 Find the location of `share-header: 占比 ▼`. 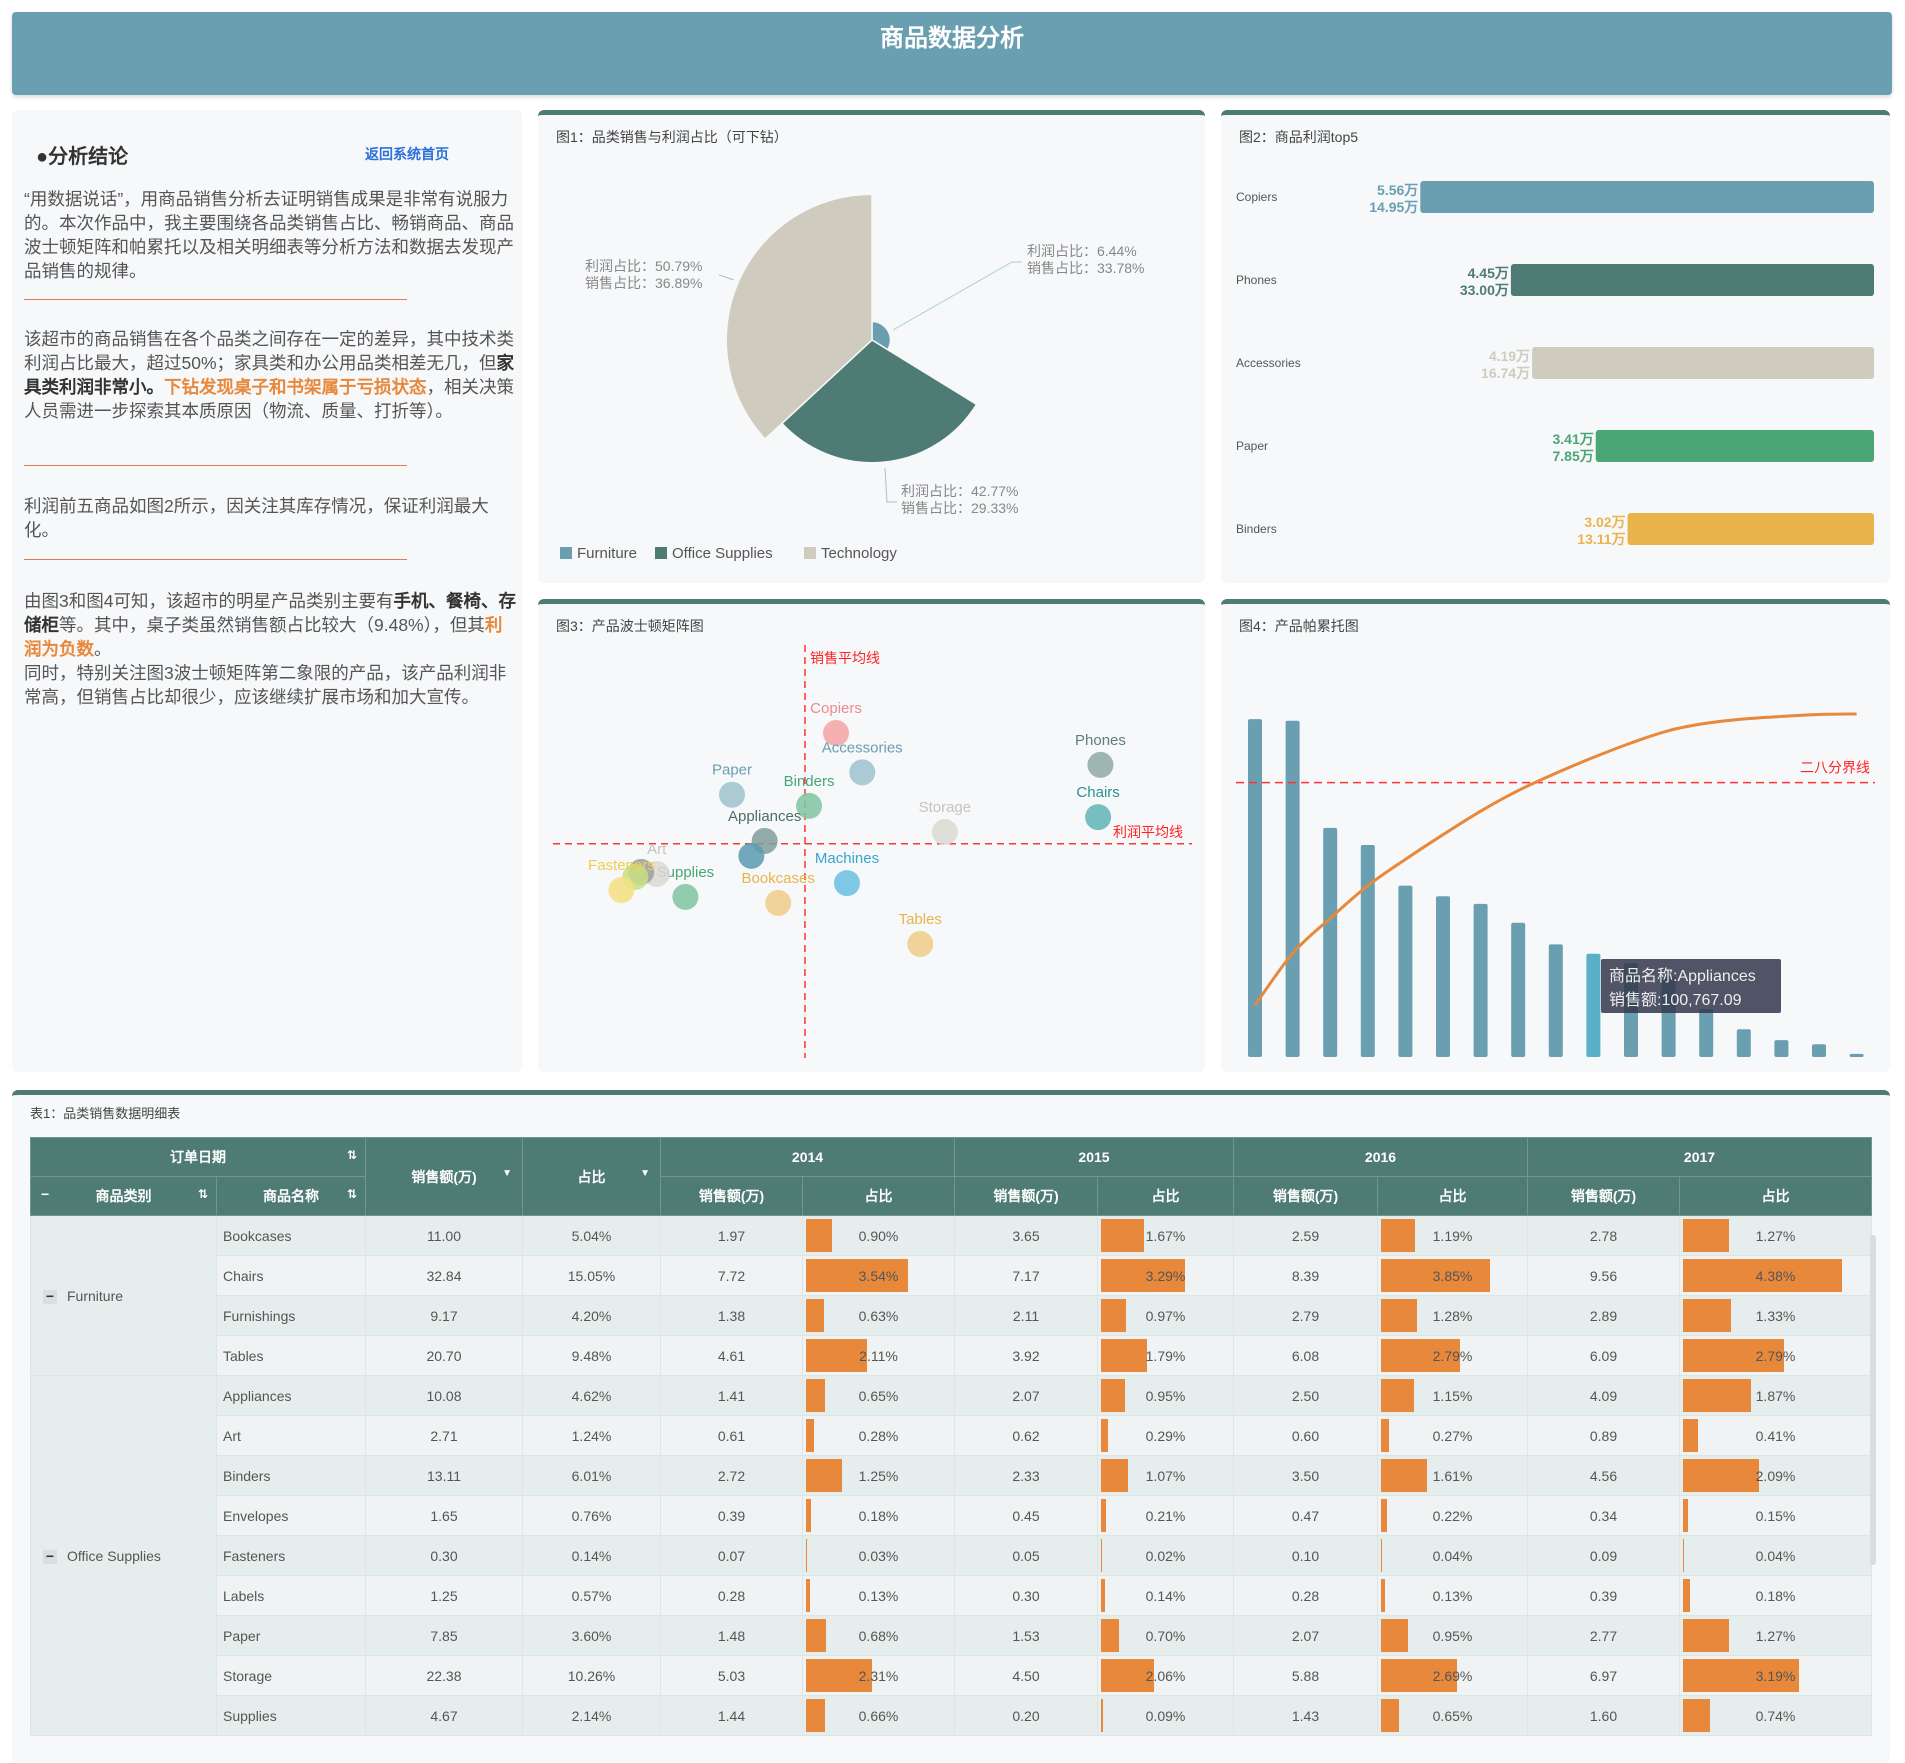

share-header: 占比 ▼ is located at coordinates (591, 1176).